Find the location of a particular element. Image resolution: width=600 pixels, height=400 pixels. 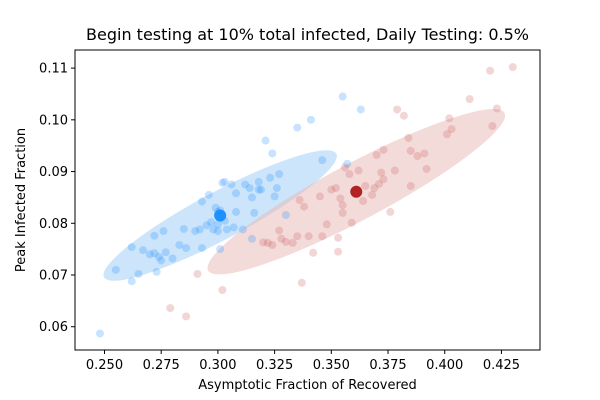

x-tick-label: 0.400 is located at coordinates (444, 365).